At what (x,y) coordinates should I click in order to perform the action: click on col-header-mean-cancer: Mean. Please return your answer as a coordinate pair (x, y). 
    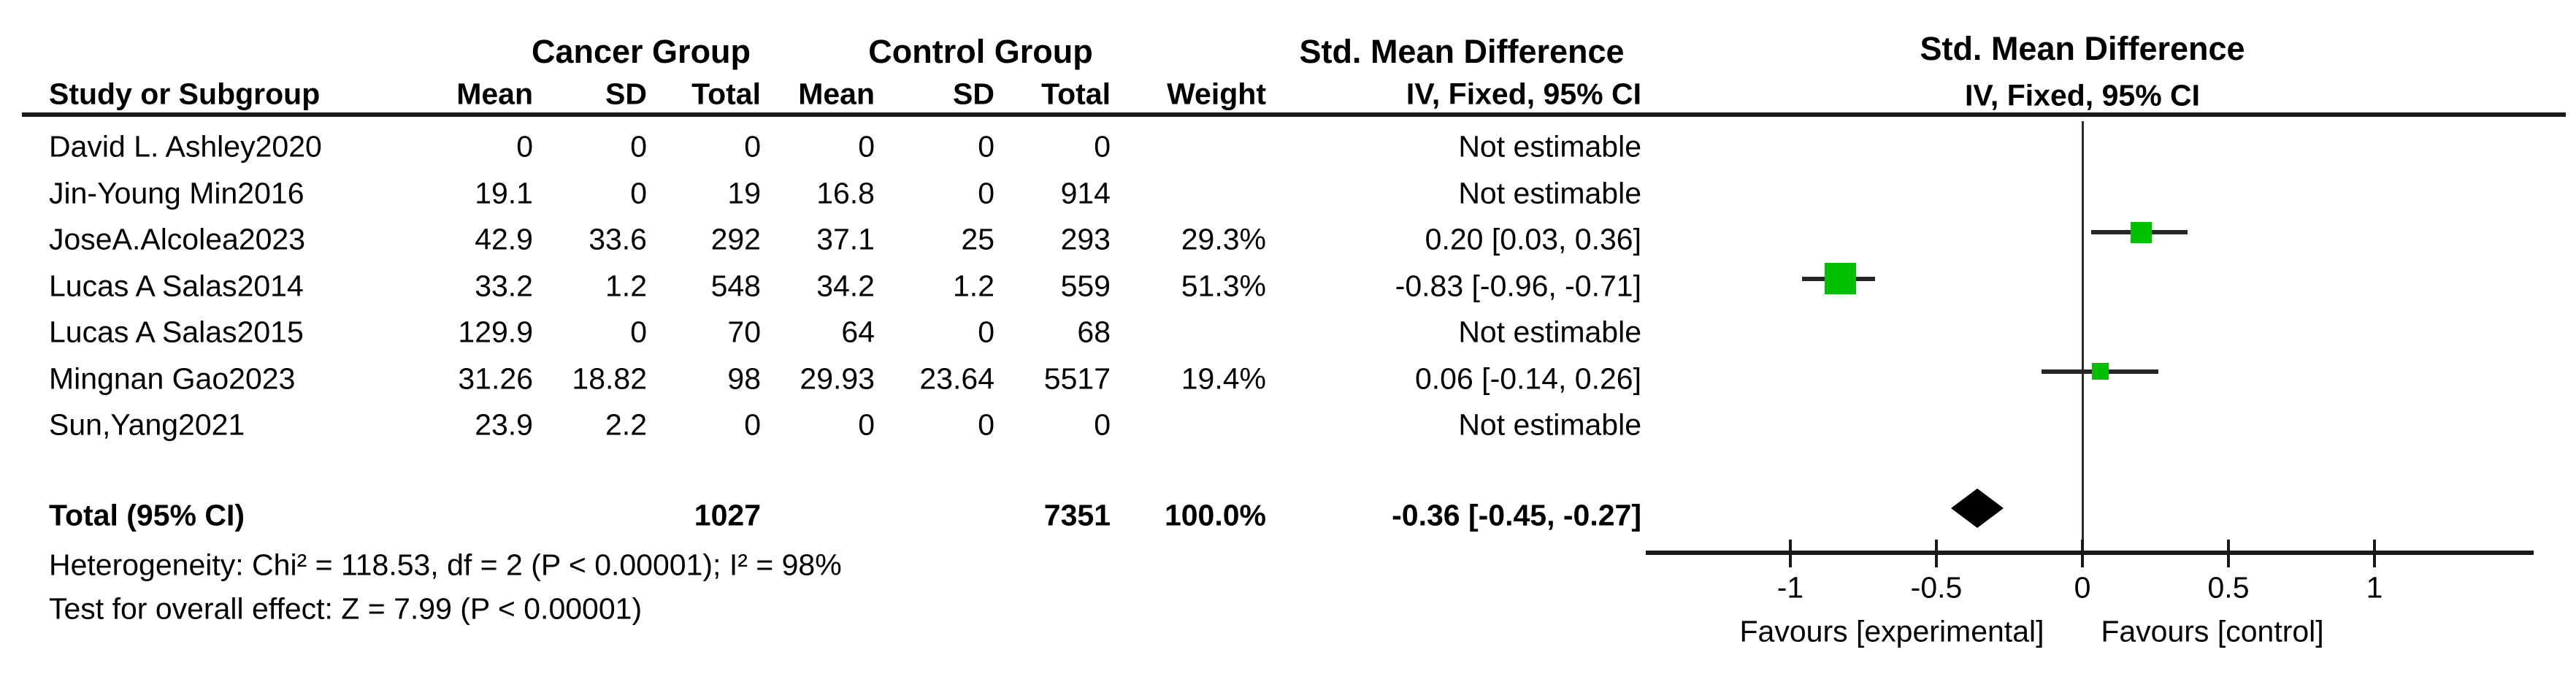
    Looking at the image, I should click on (494, 94).